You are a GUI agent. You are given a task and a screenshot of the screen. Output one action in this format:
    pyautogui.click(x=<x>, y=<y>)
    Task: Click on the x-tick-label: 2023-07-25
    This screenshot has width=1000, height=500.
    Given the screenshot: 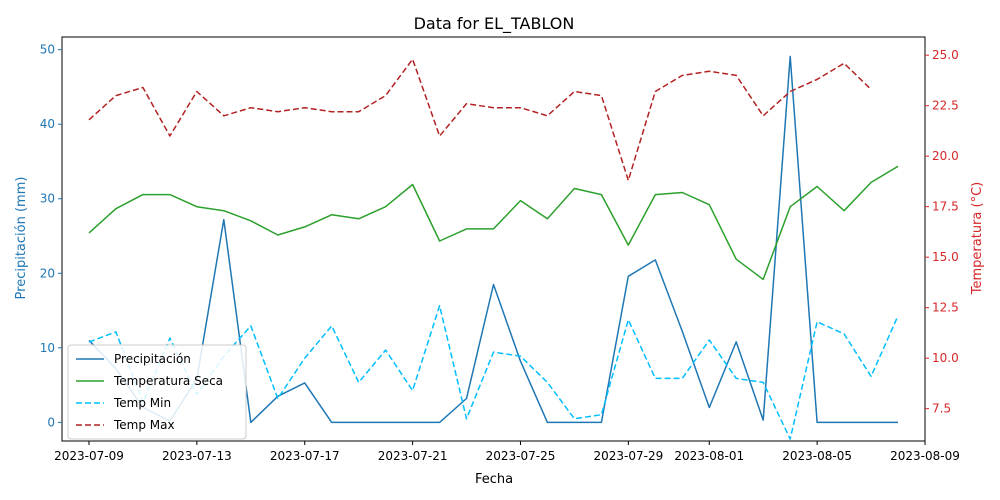 What is the action you would take?
    pyautogui.click(x=521, y=456)
    